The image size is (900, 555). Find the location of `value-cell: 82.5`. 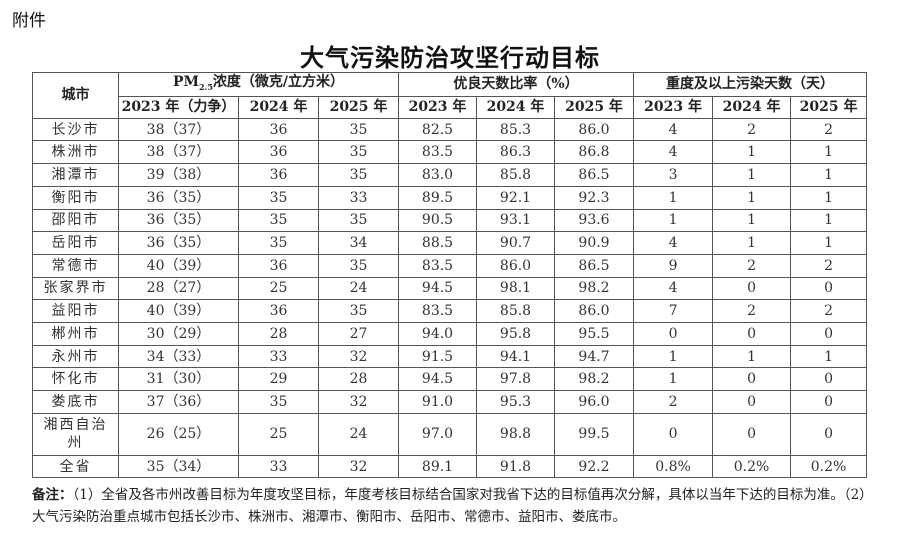

value-cell: 82.5 is located at coordinates (437, 129).